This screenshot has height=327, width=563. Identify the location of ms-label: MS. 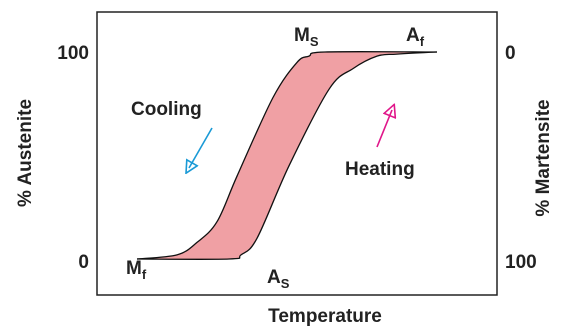
(306, 37).